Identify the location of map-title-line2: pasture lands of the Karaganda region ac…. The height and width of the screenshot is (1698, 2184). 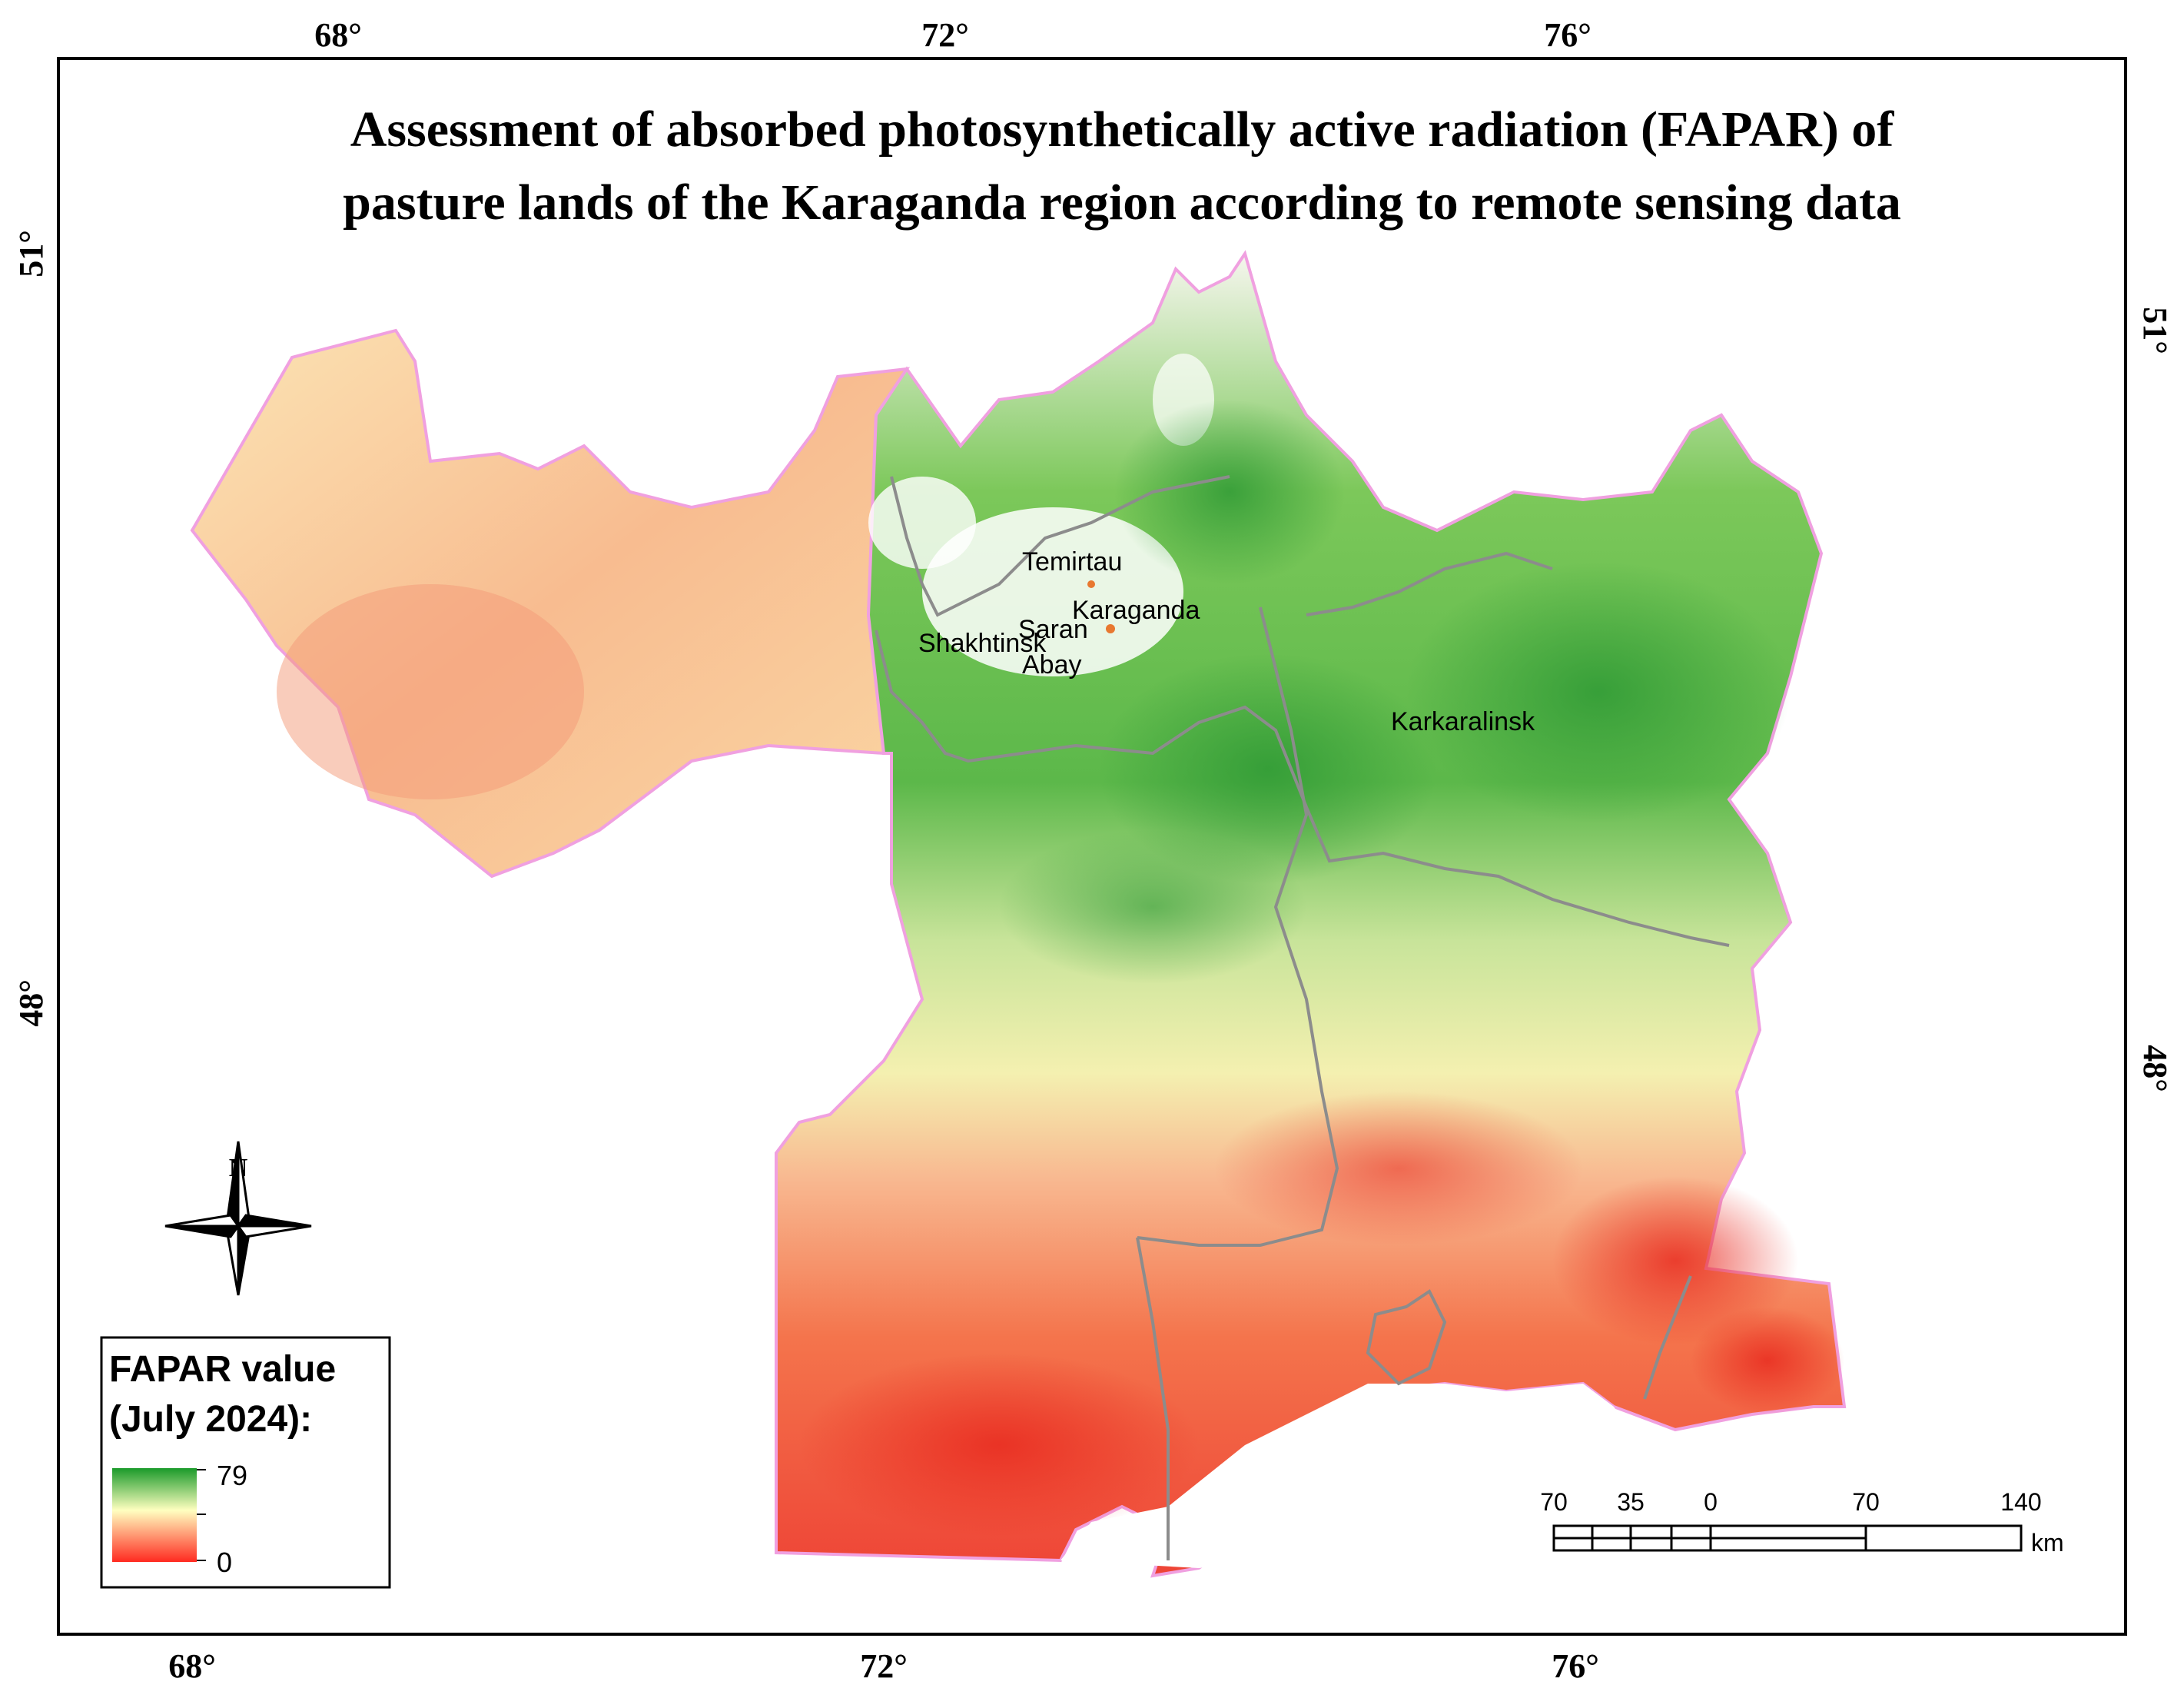
(1122, 202).